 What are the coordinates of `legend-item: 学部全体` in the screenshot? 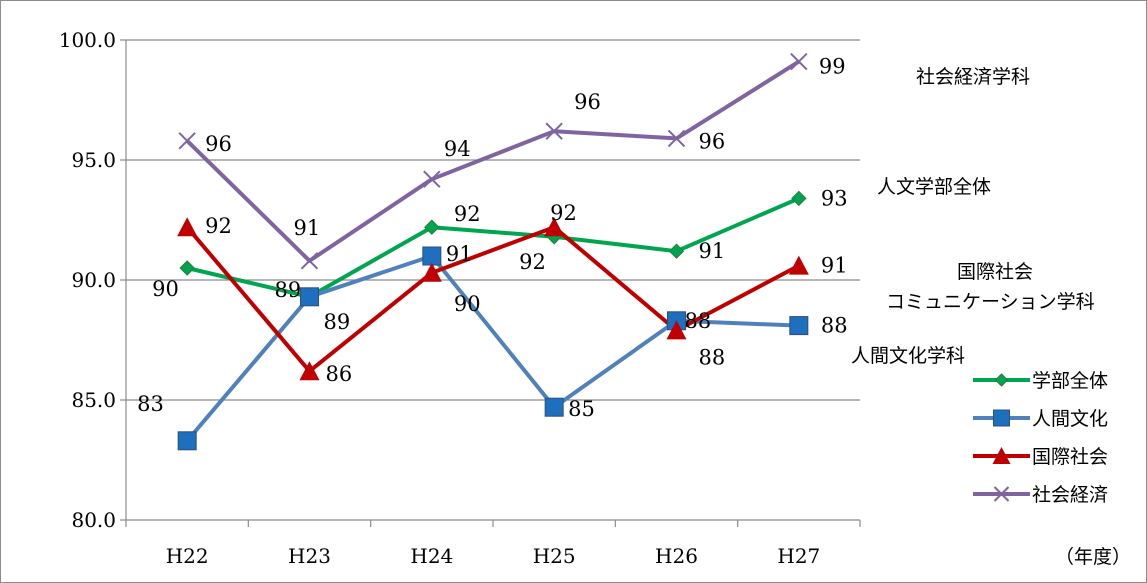 It's located at (1040, 381).